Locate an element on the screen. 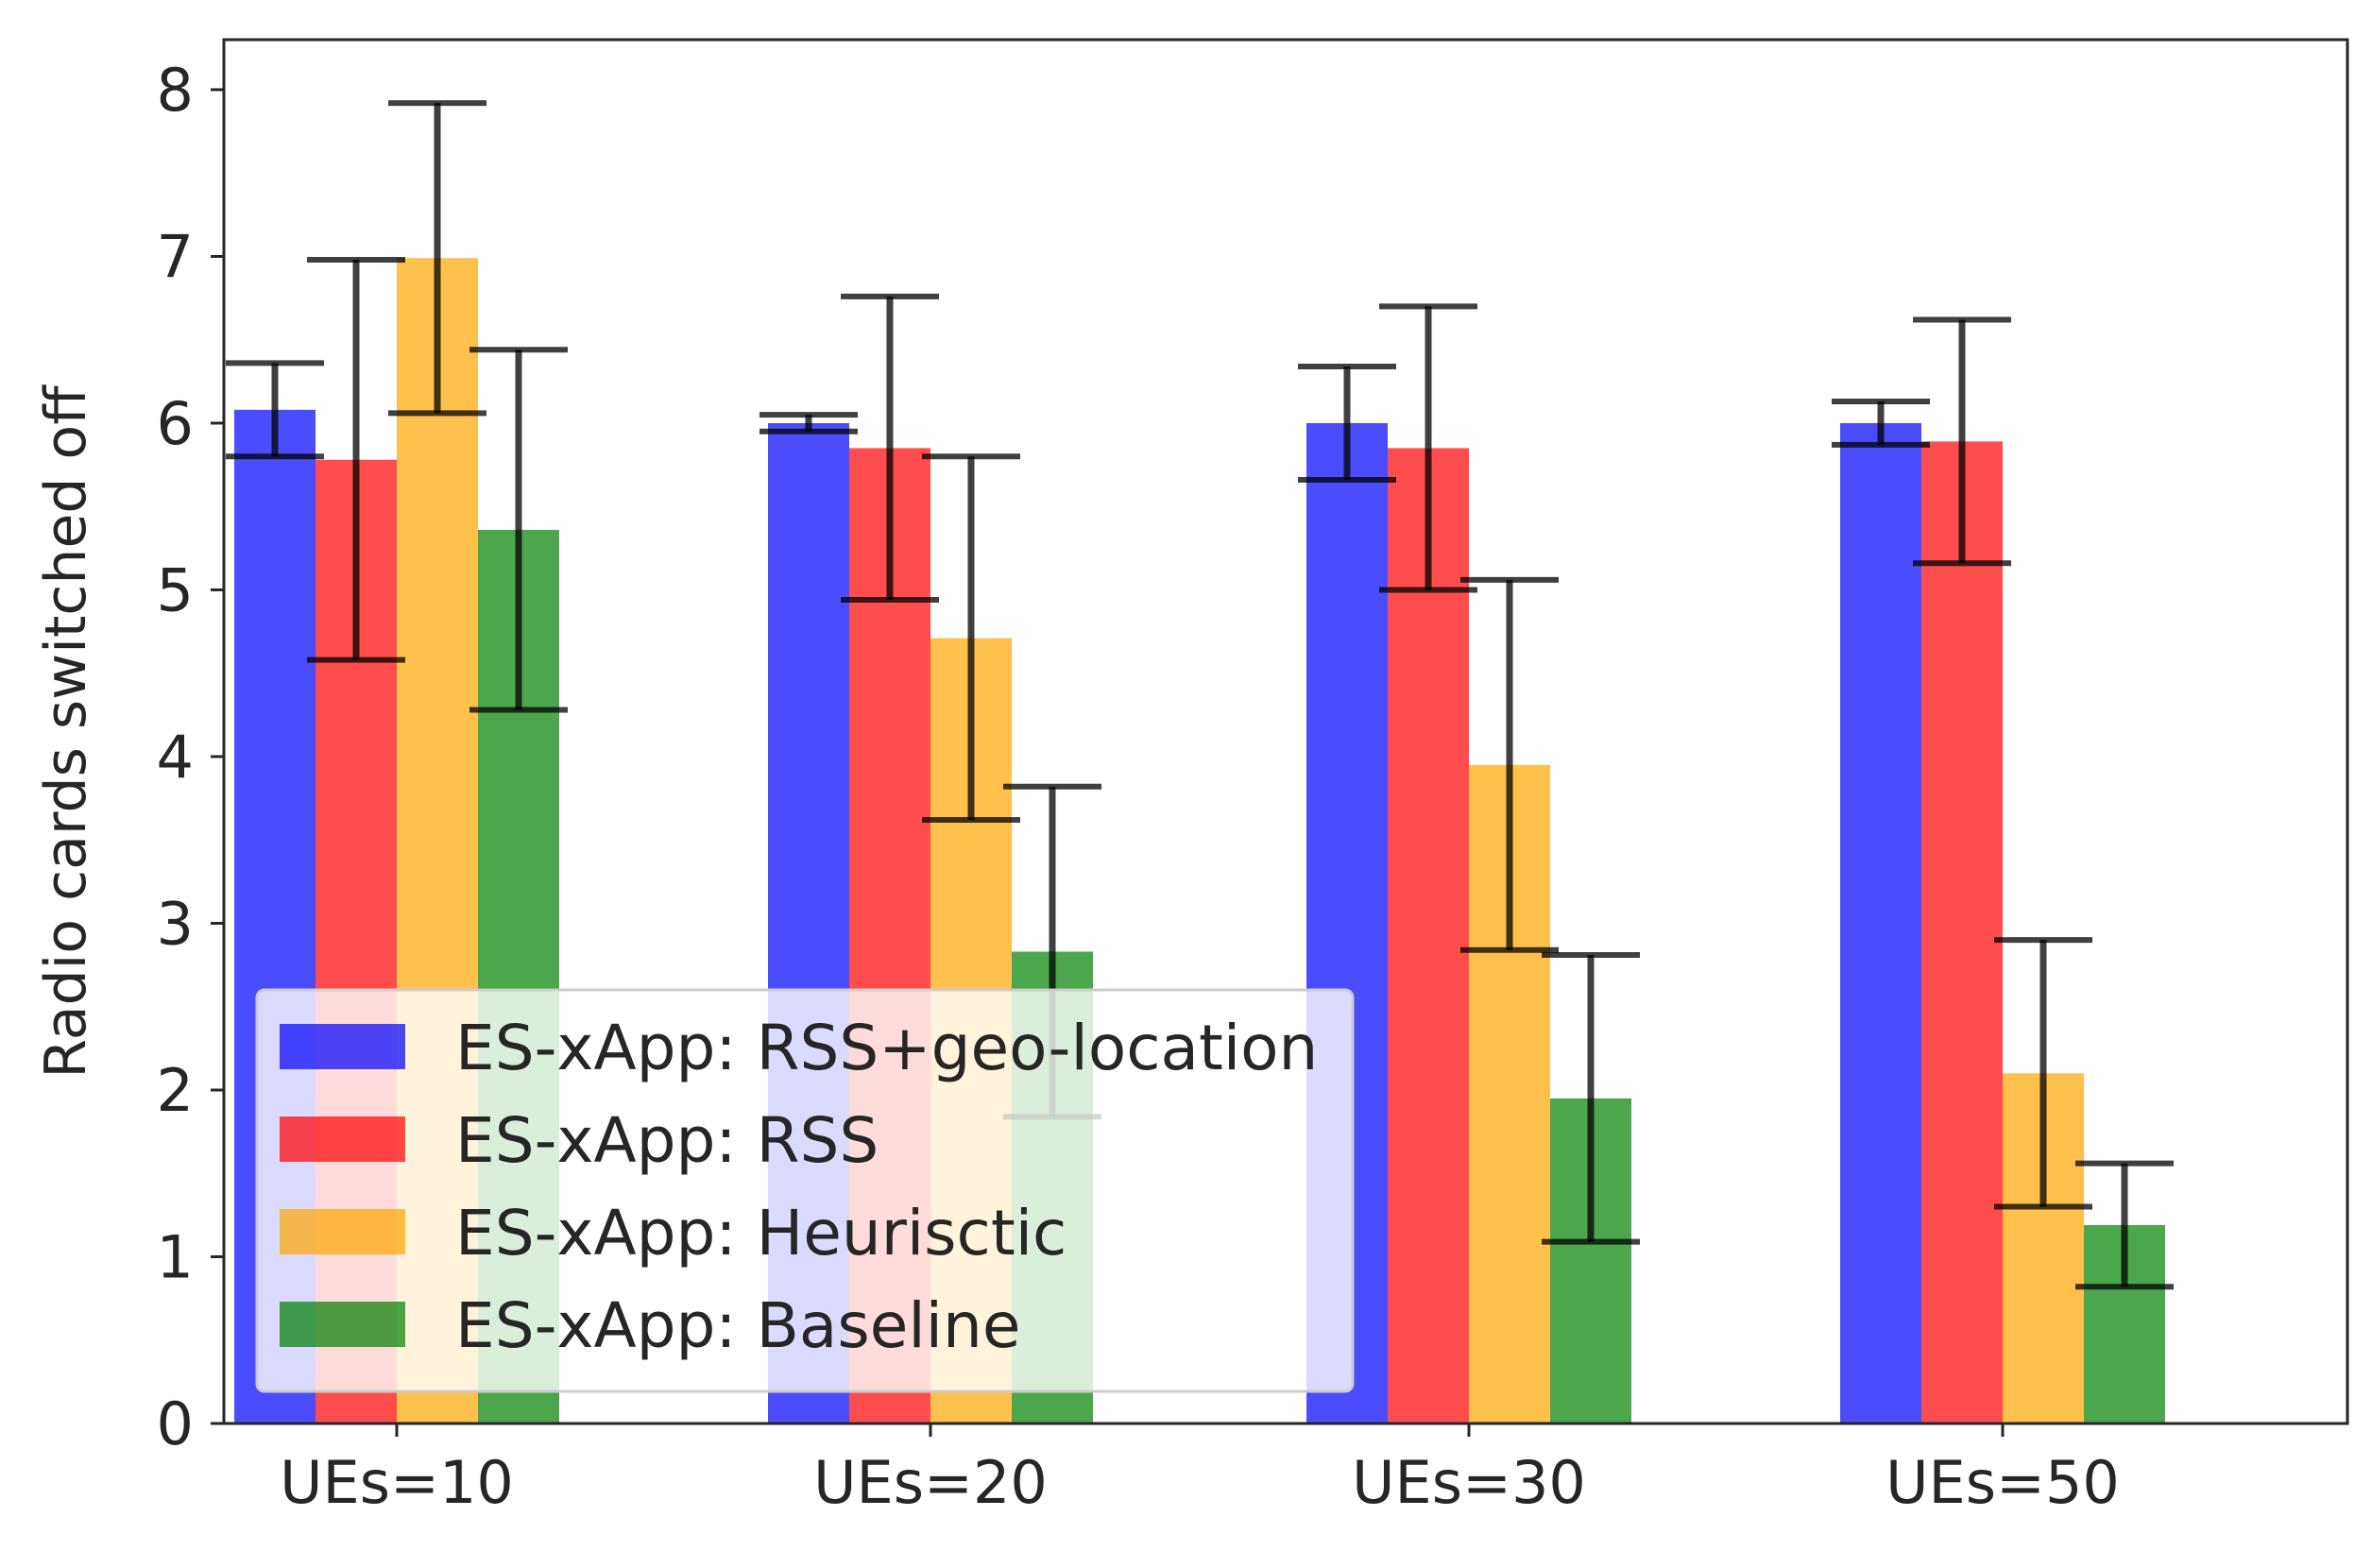  y-tick-label-6: 6 is located at coordinates (175, 423).